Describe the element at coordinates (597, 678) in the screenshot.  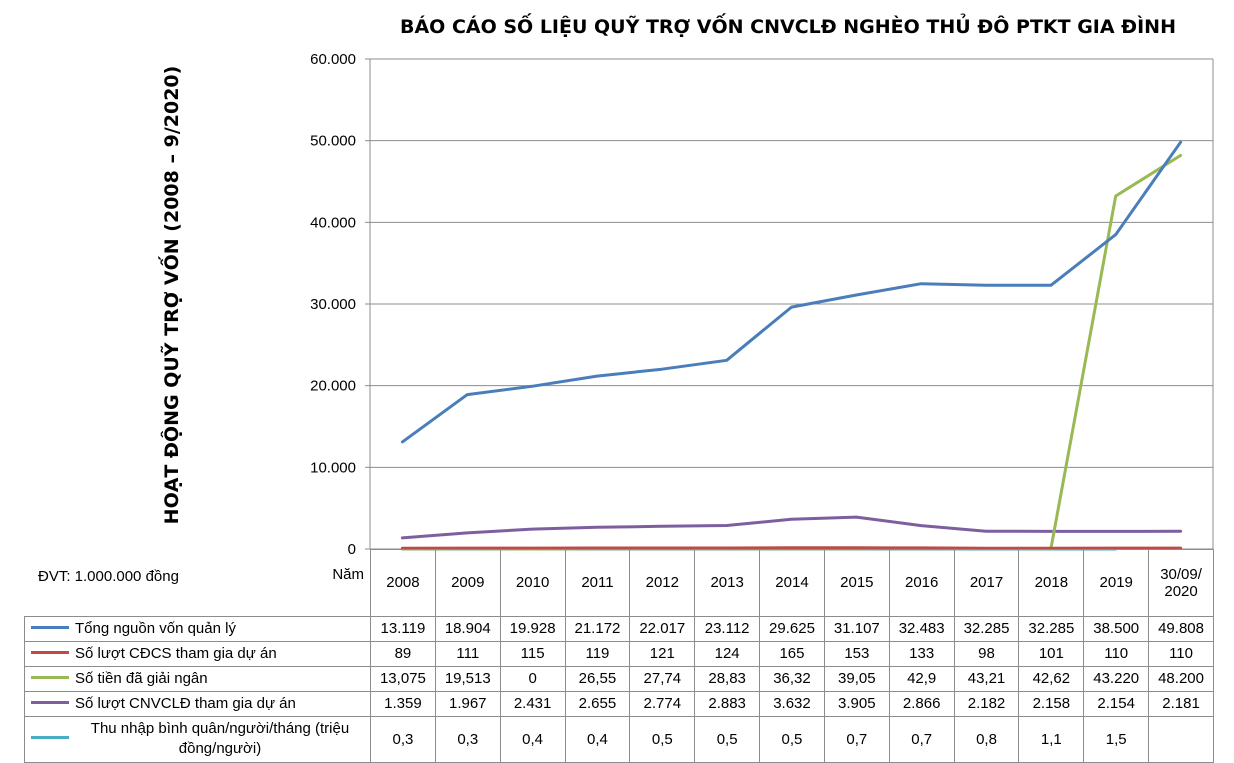
I see `data-label: 26,55` at that location.